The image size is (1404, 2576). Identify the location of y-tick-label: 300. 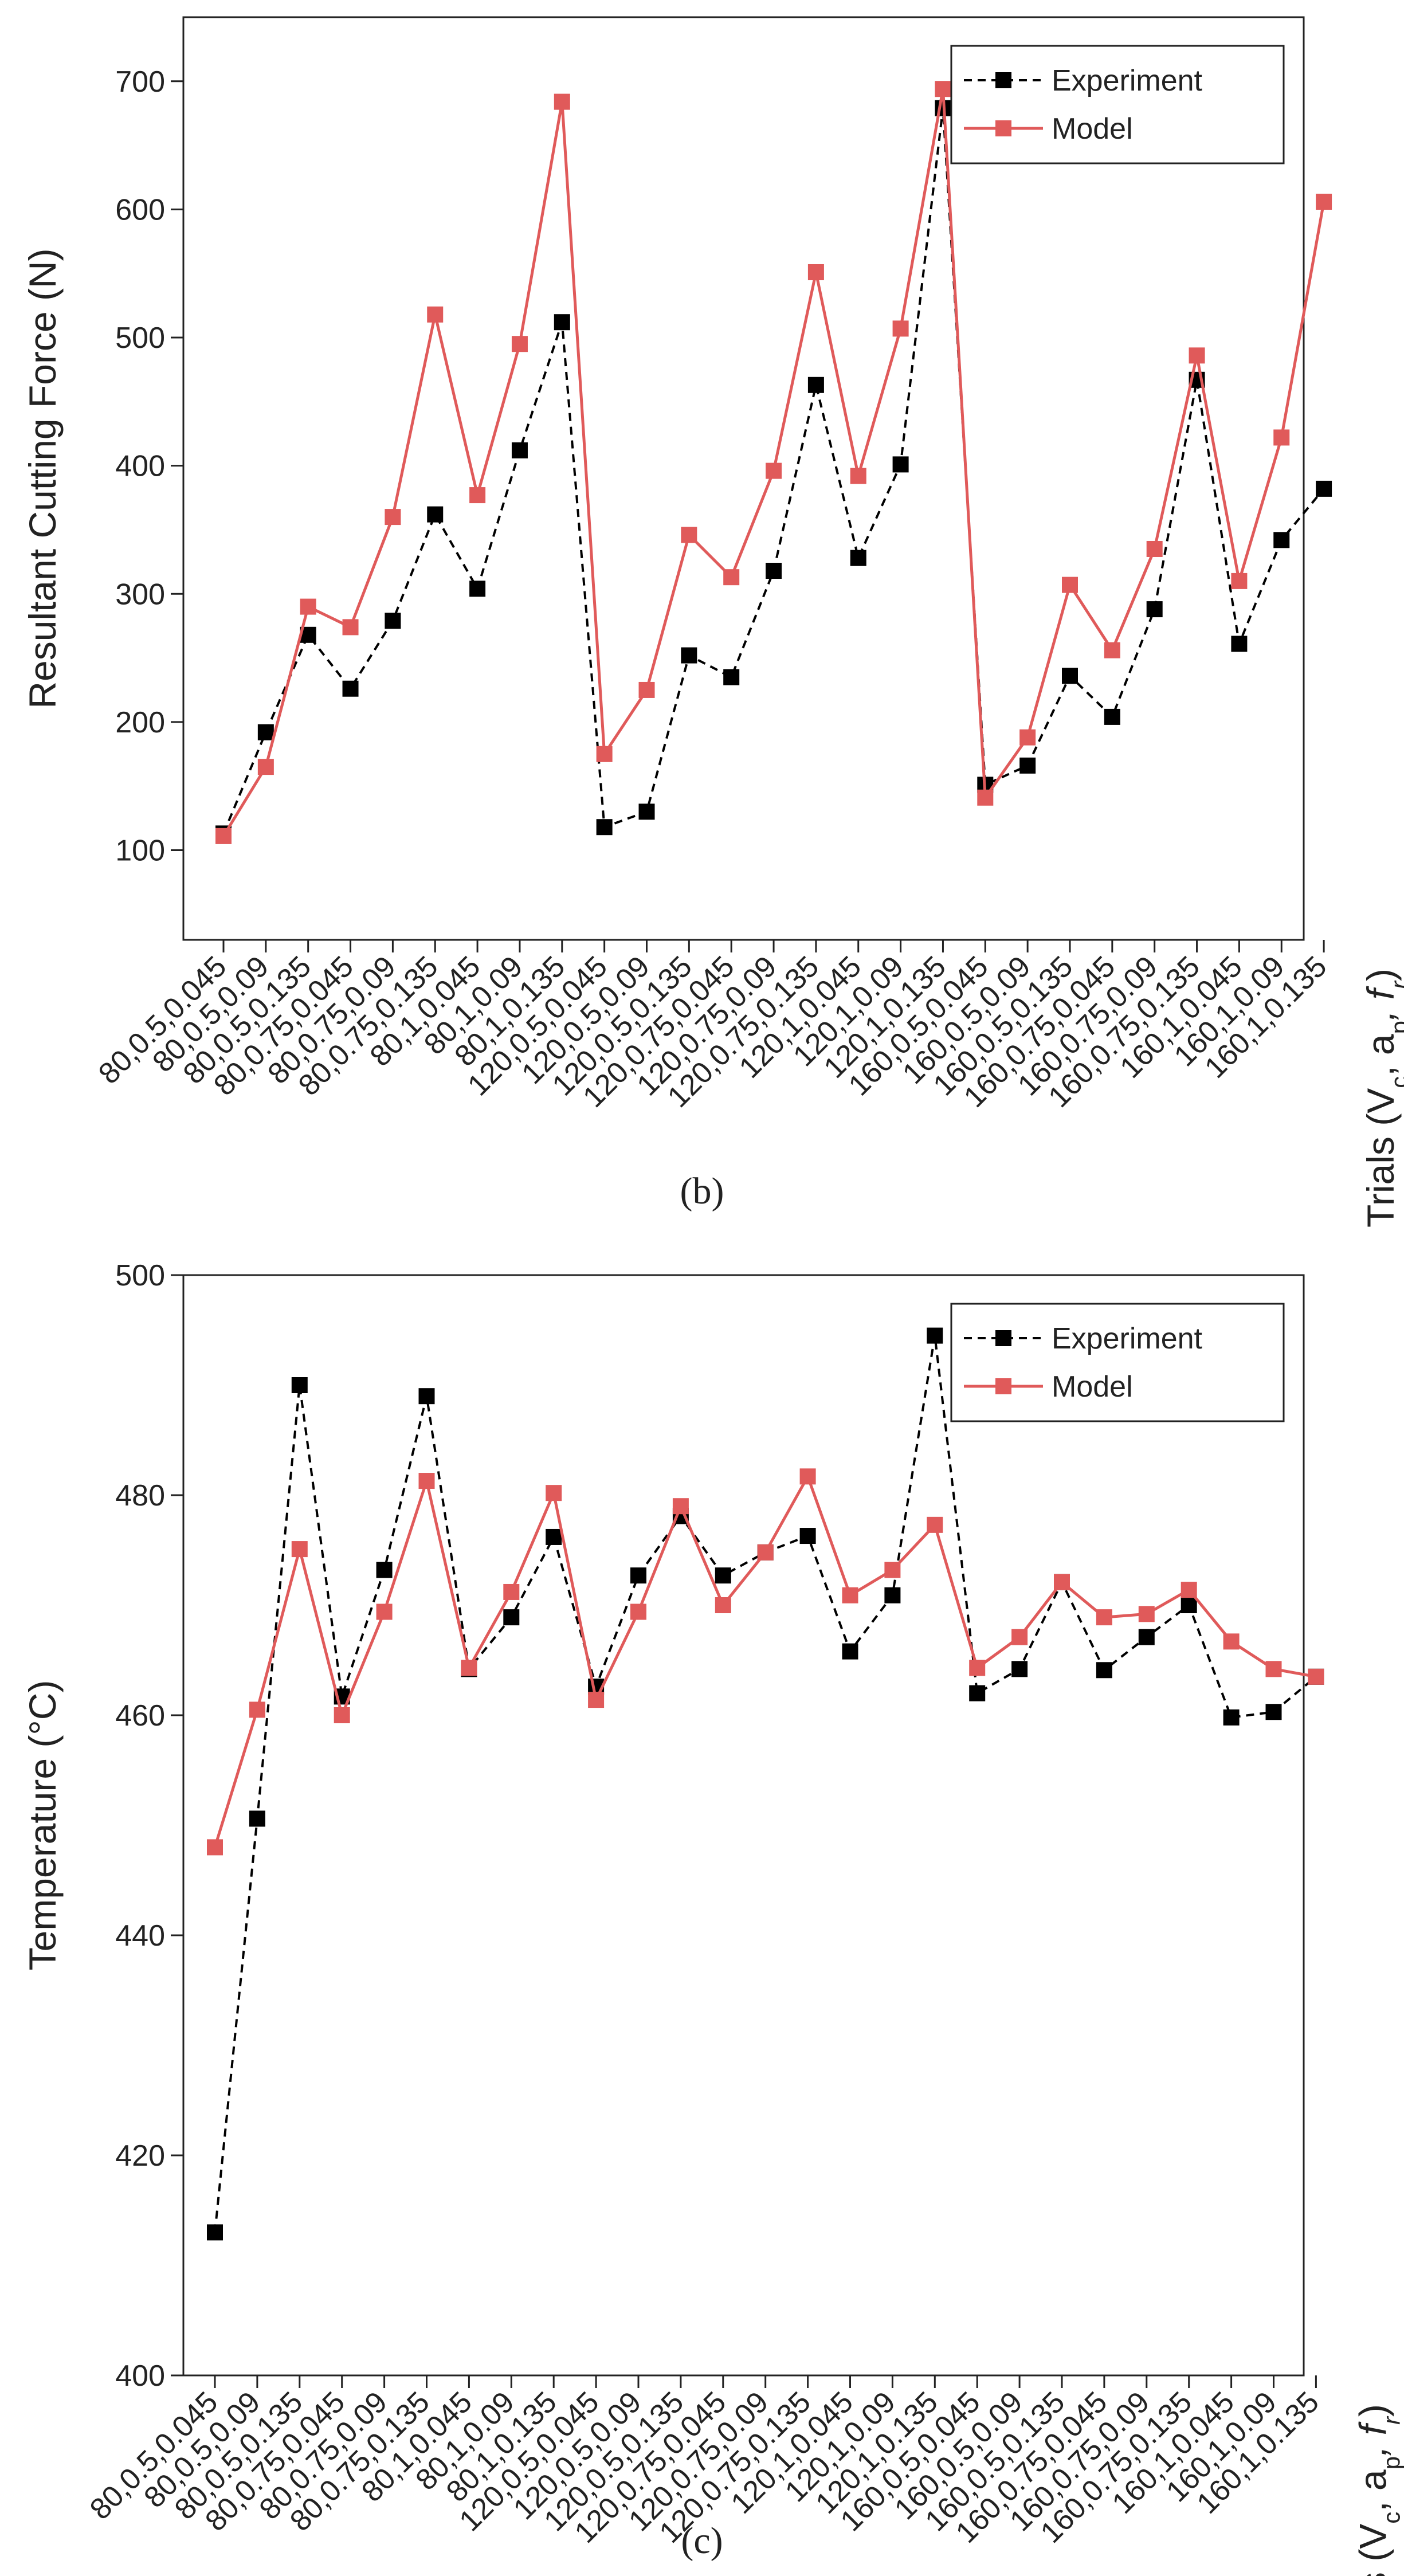
(140, 594).